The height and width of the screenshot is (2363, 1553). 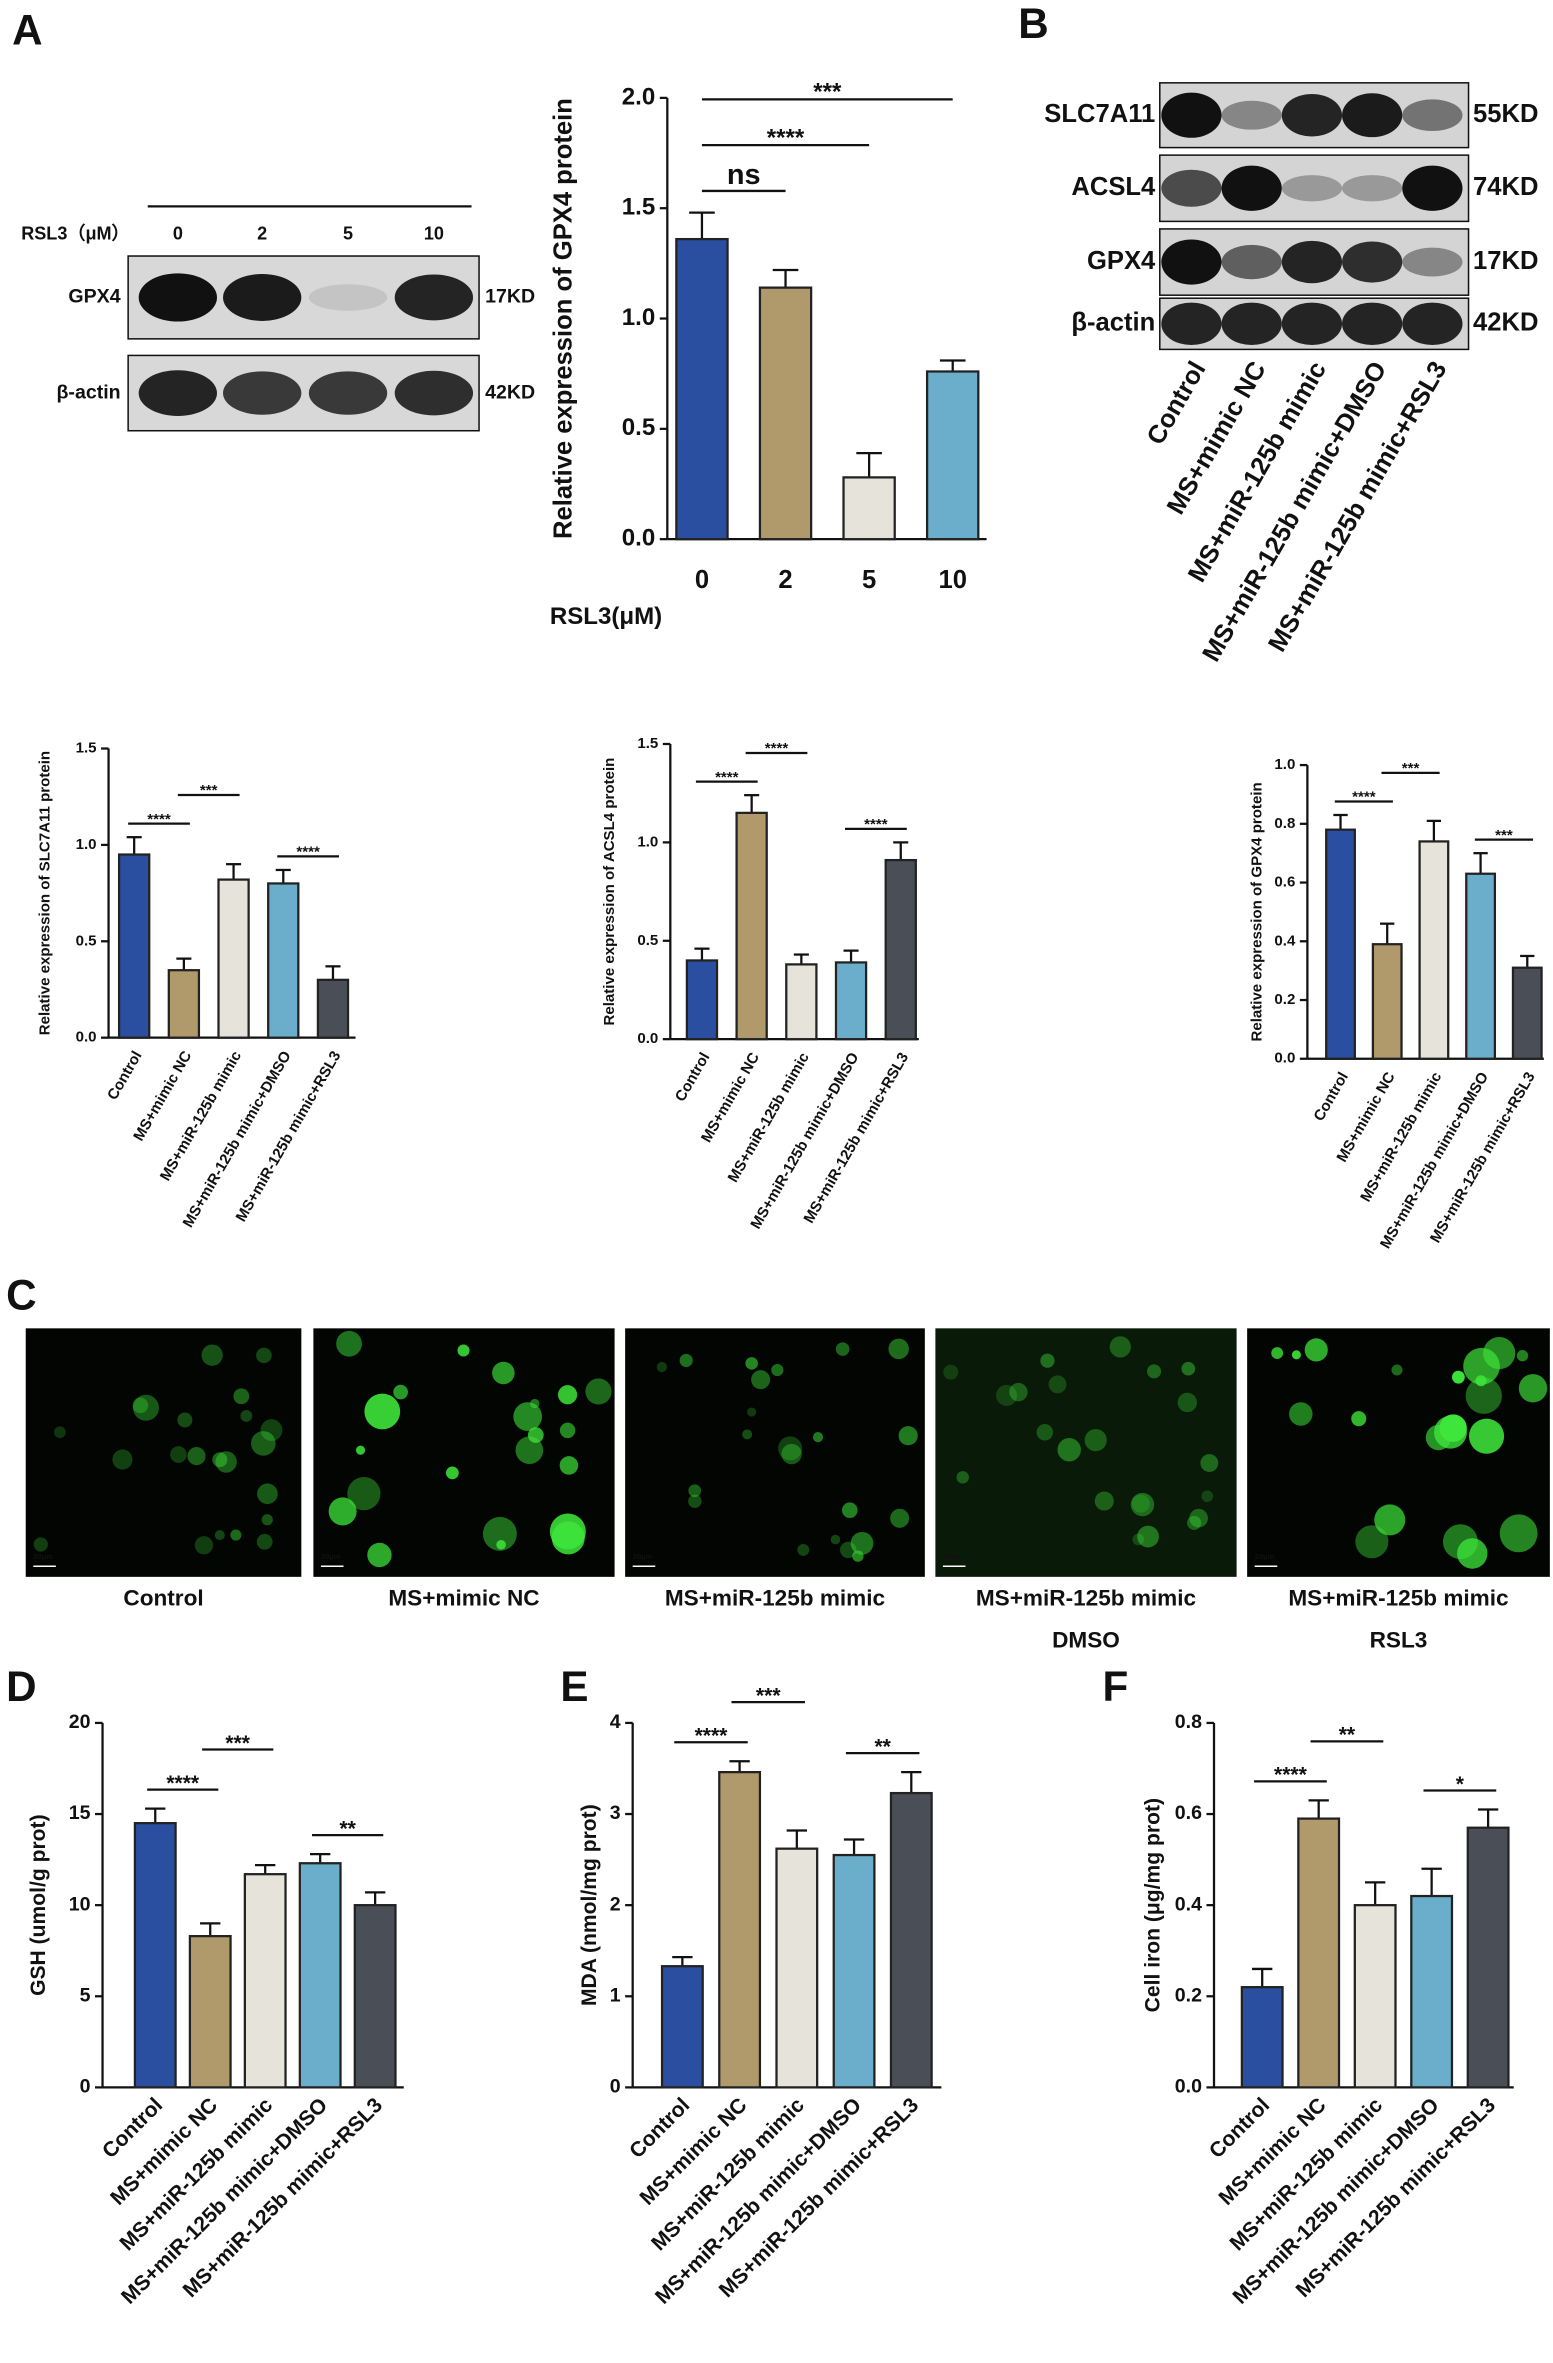 What do you see at coordinates (85, 1995) in the screenshot?
I see `y-tick-label: 5` at bounding box center [85, 1995].